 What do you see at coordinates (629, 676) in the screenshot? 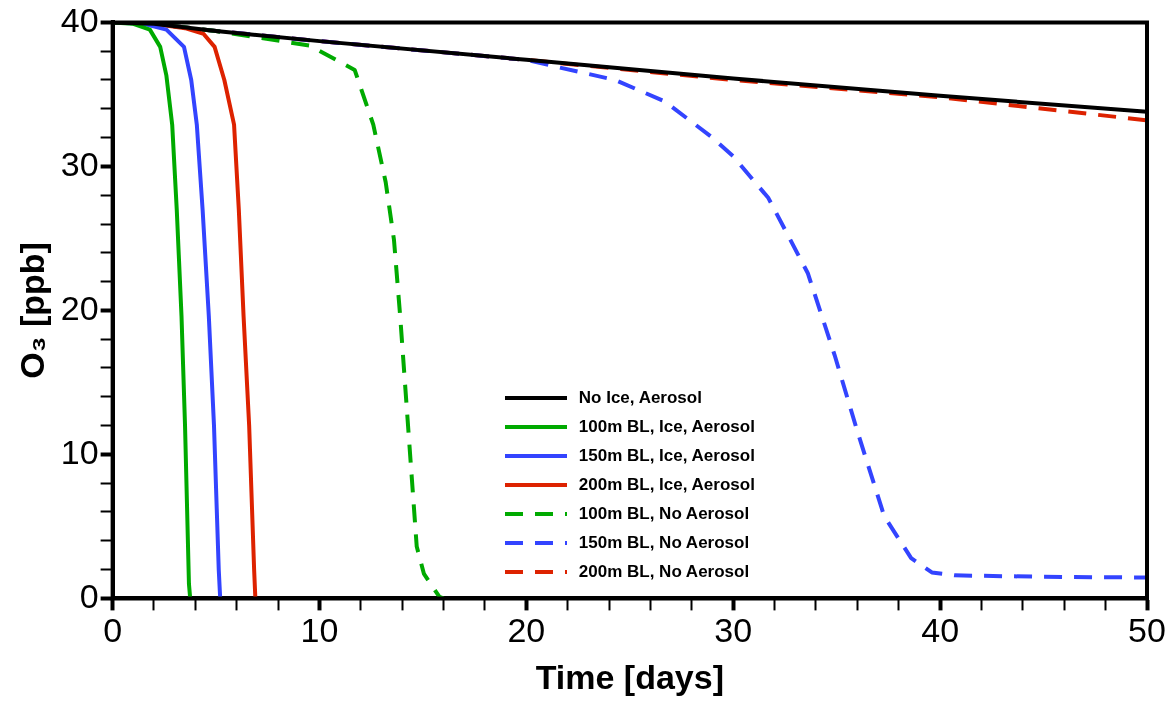
I see `x-axis-title: Time [days]` at bounding box center [629, 676].